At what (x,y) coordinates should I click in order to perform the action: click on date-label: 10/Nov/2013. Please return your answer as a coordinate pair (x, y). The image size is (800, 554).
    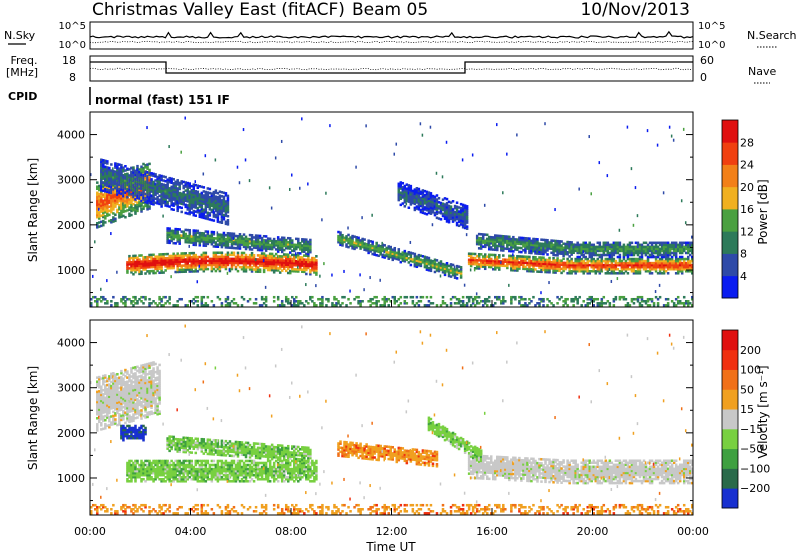
    Looking at the image, I should click on (635, 10).